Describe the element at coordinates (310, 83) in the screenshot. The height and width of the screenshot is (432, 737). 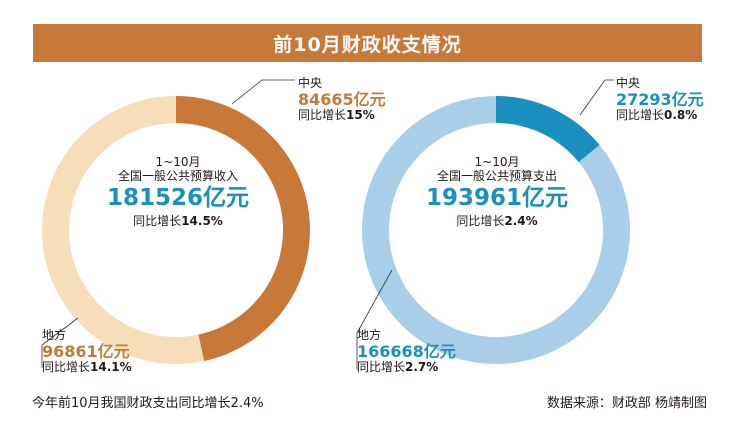
I see `revenue-central-name: 中央` at that location.